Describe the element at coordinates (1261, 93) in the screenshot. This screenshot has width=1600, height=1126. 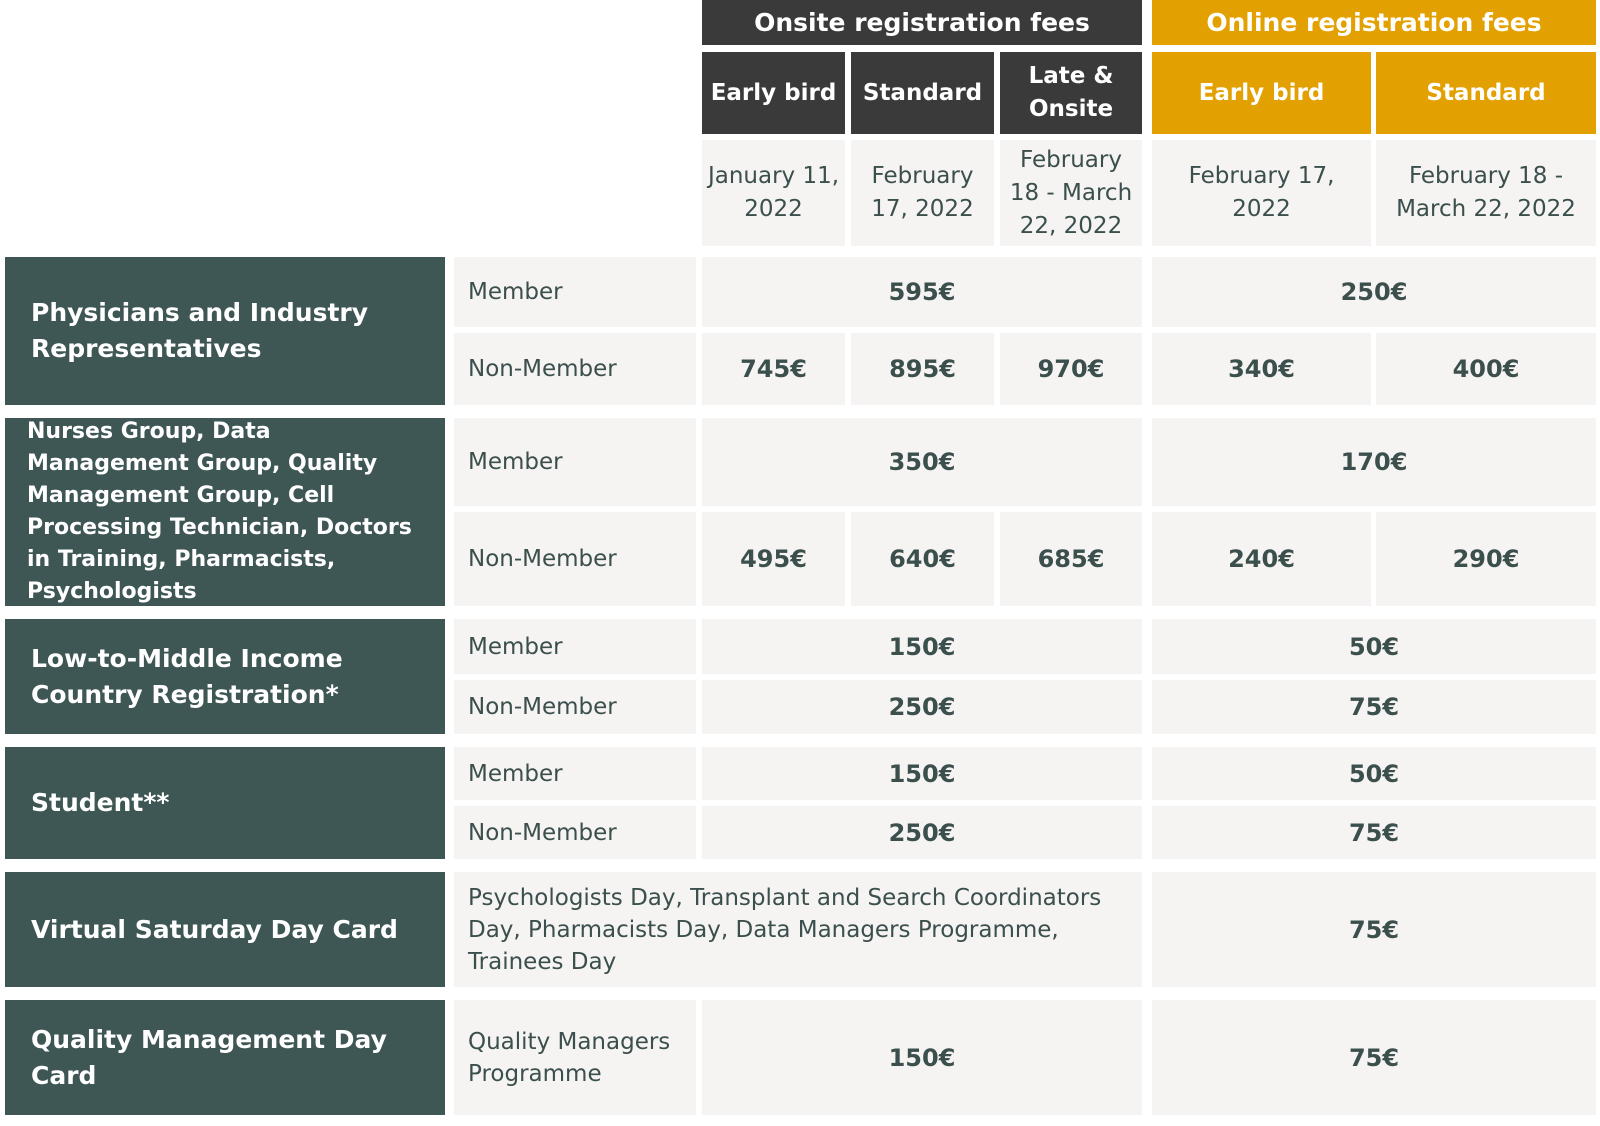
I see `online-early-bird-col: Early bird` at that location.